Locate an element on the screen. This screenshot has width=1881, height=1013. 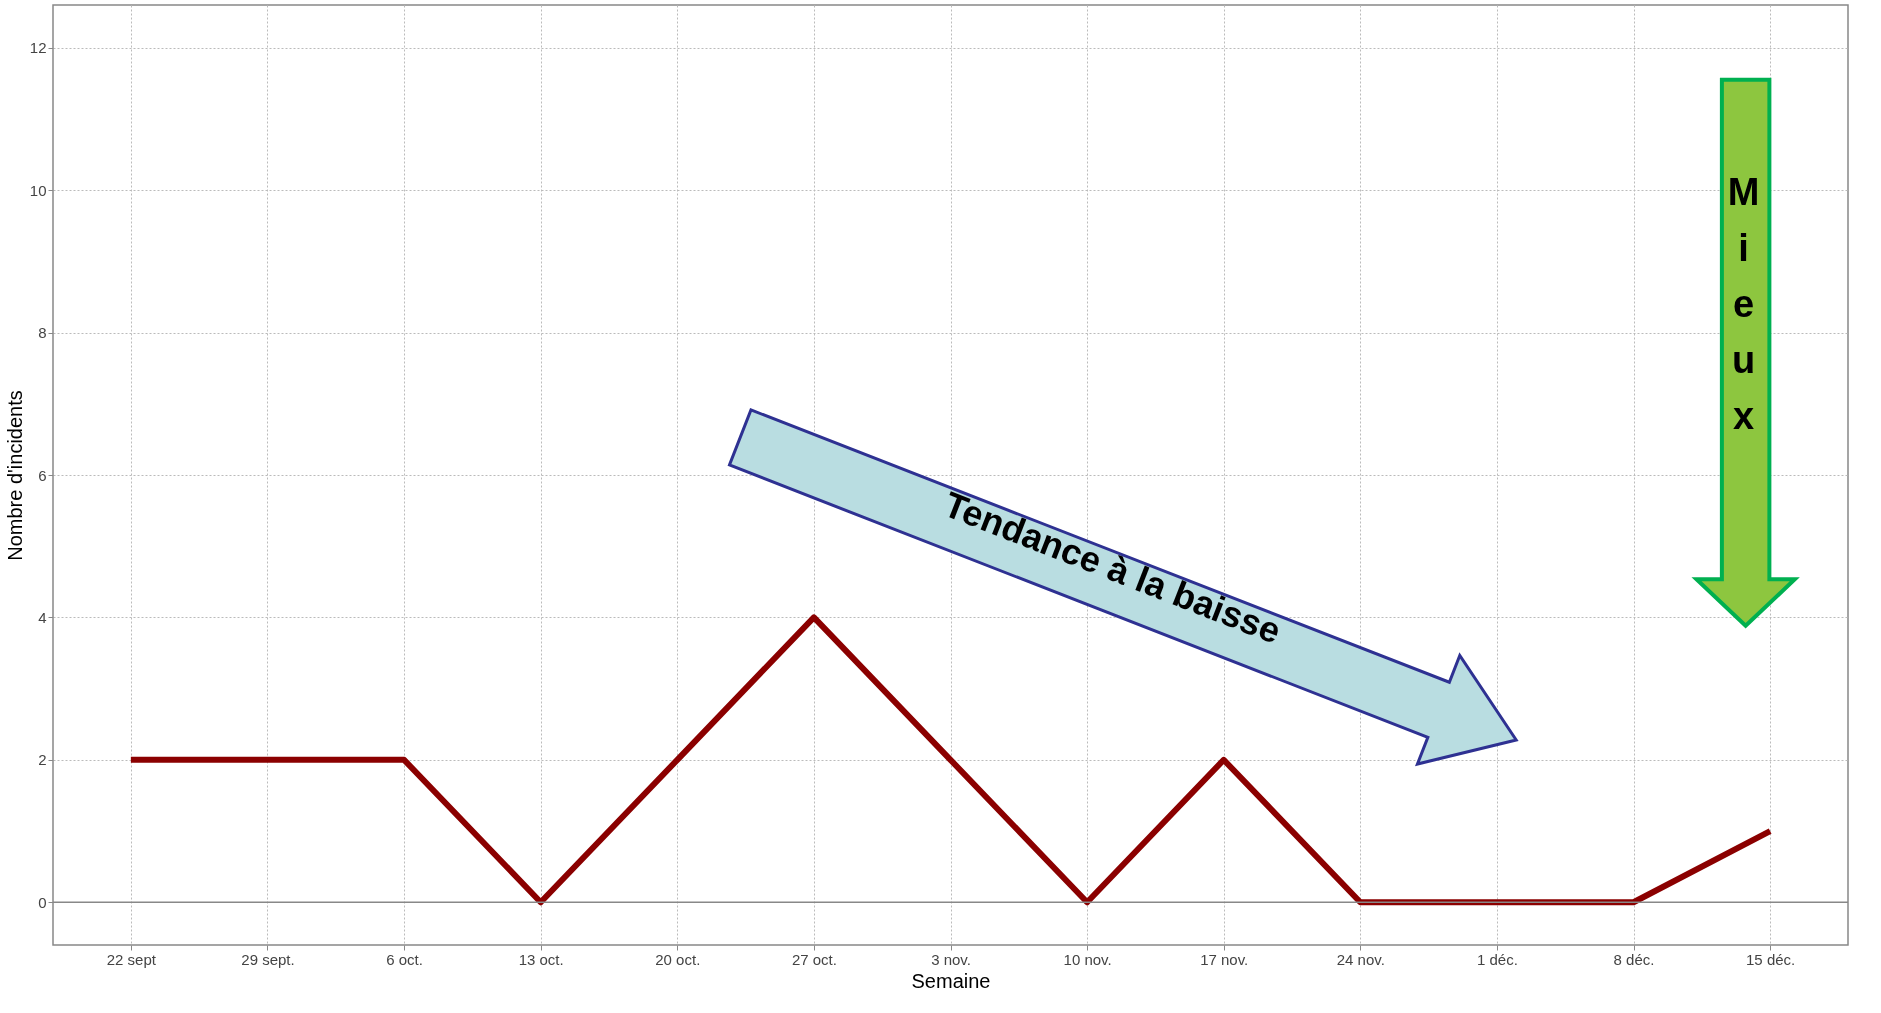
x-tick-label: 10 nov. is located at coordinates (1087, 959).